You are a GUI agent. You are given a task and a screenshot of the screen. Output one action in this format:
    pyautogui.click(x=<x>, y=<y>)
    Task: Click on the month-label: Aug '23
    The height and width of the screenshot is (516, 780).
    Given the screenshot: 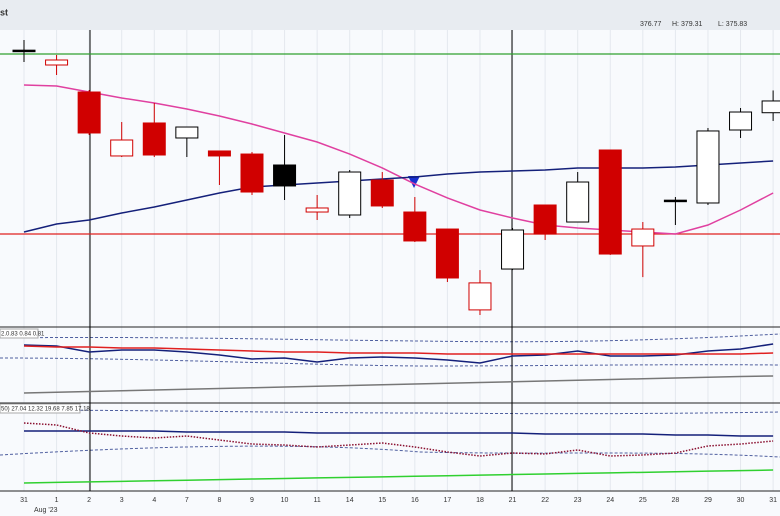 What is the action you would take?
    pyautogui.click(x=46, y=510)
    